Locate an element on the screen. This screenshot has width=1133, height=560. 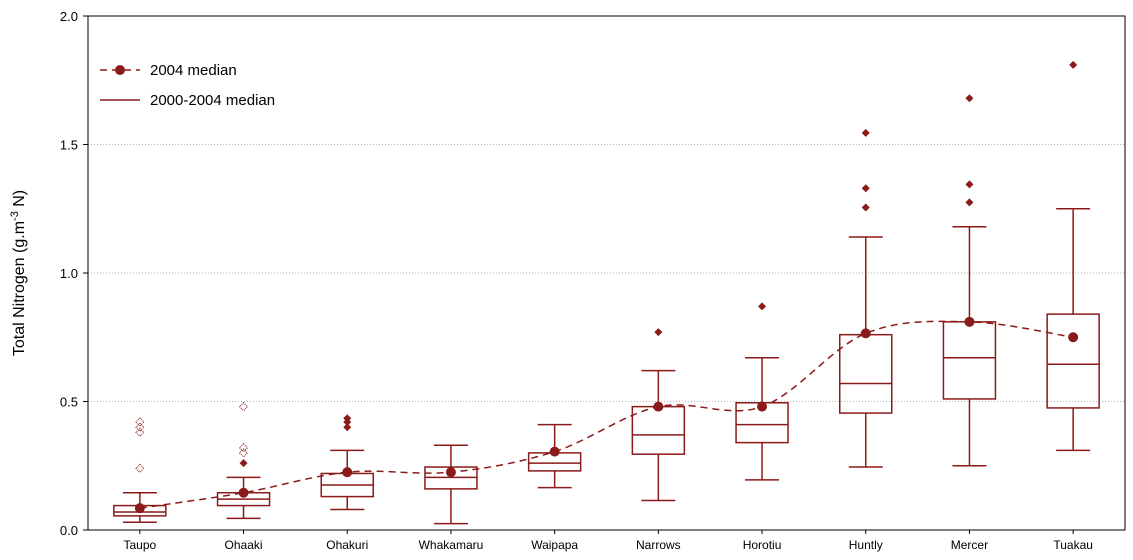
y-tick-label: 1.5 is located at coordinates (69, 145).